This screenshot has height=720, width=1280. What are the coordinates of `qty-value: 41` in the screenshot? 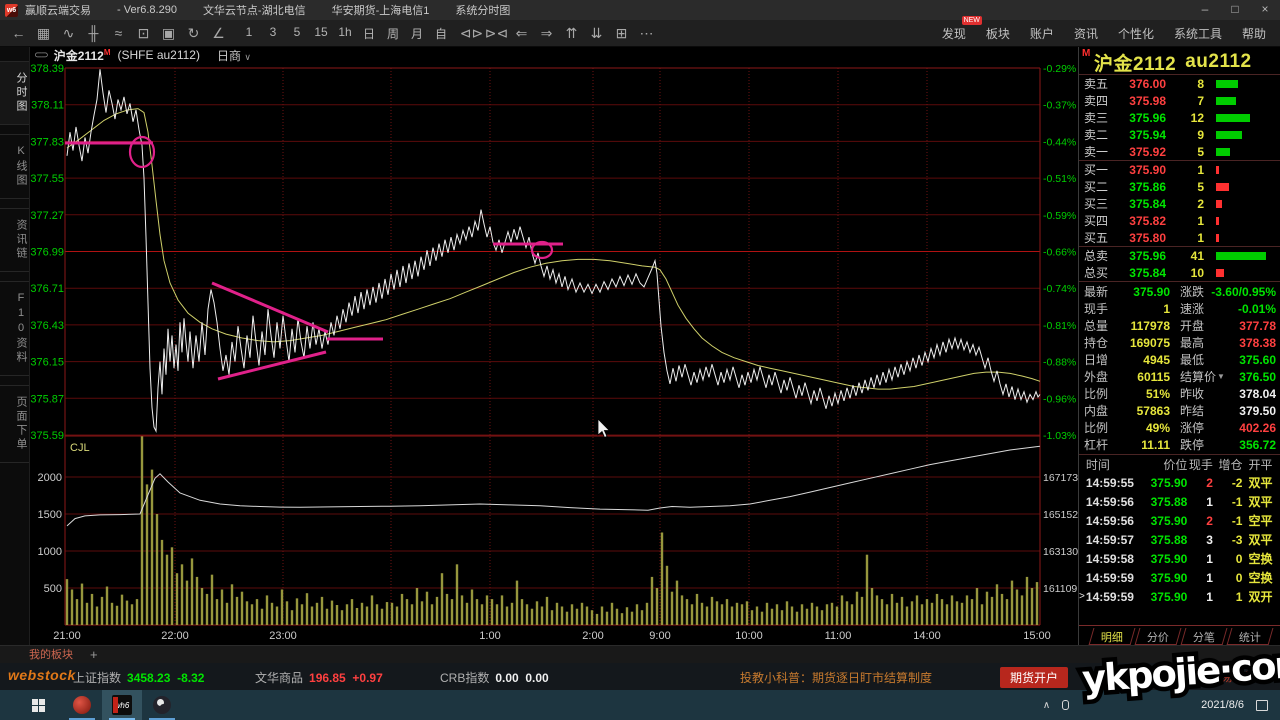 It's located at (1197, 255).